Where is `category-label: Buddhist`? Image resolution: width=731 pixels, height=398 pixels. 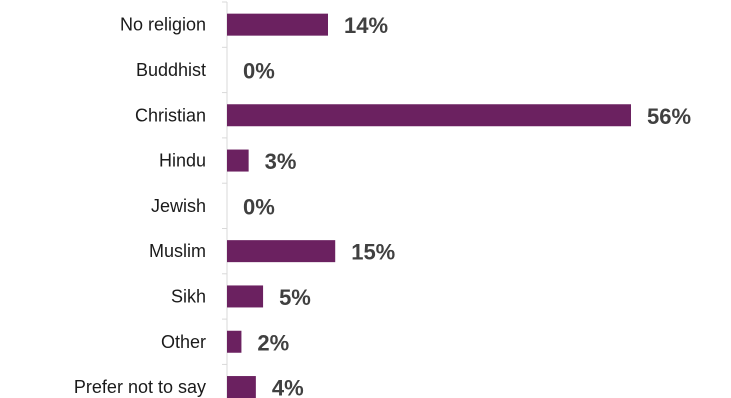 category-label: Buddhist is located at coordinates (171, 70).